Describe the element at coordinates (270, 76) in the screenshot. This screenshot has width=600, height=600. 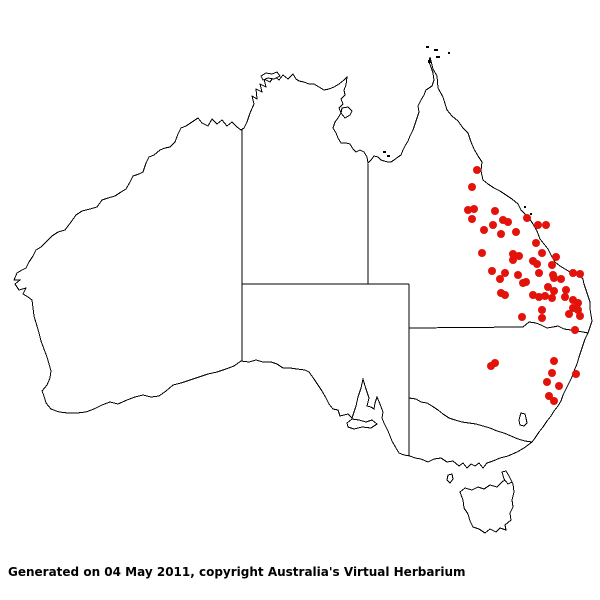
I see `melville-island-outline` at that location.